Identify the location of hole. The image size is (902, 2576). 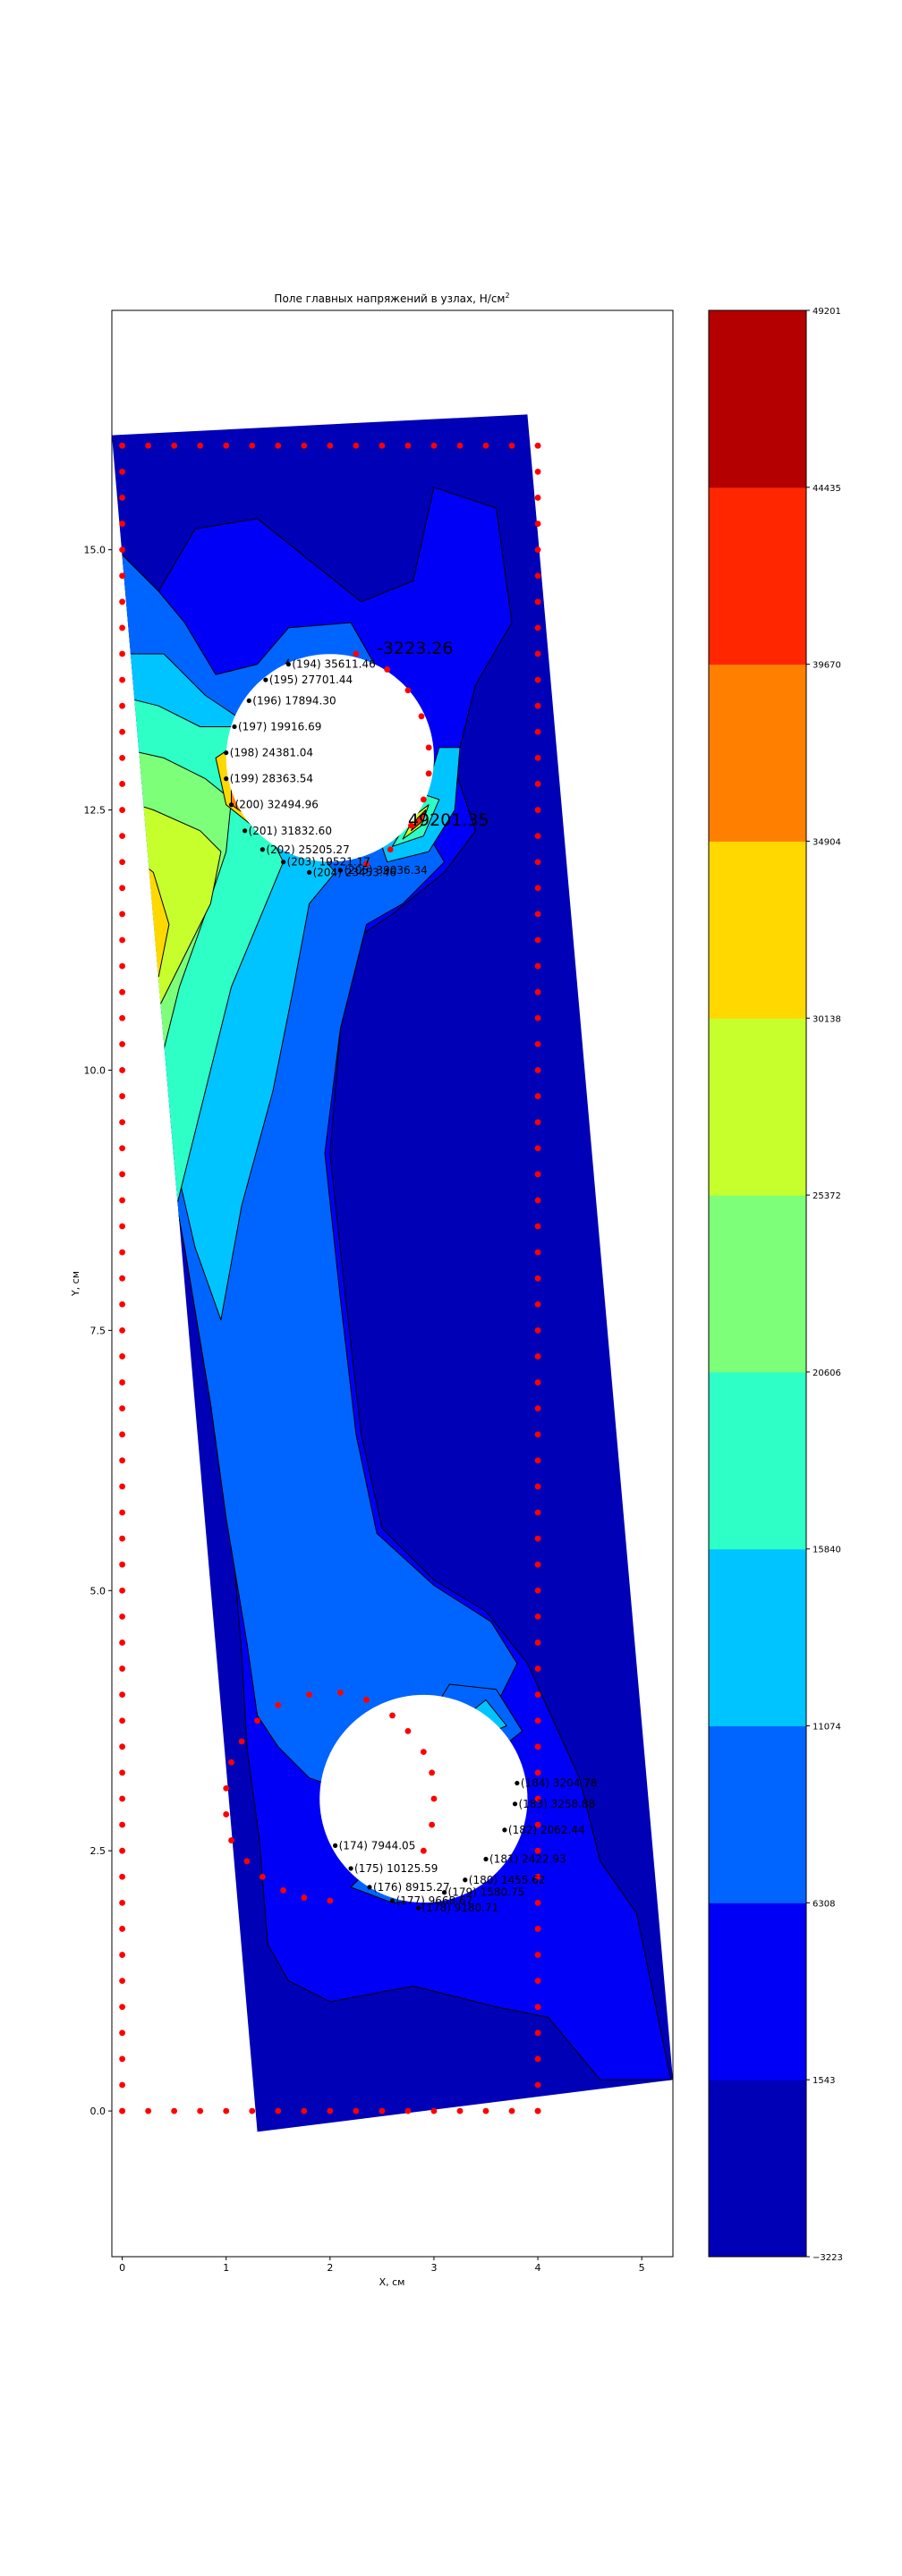
(423, 1798).